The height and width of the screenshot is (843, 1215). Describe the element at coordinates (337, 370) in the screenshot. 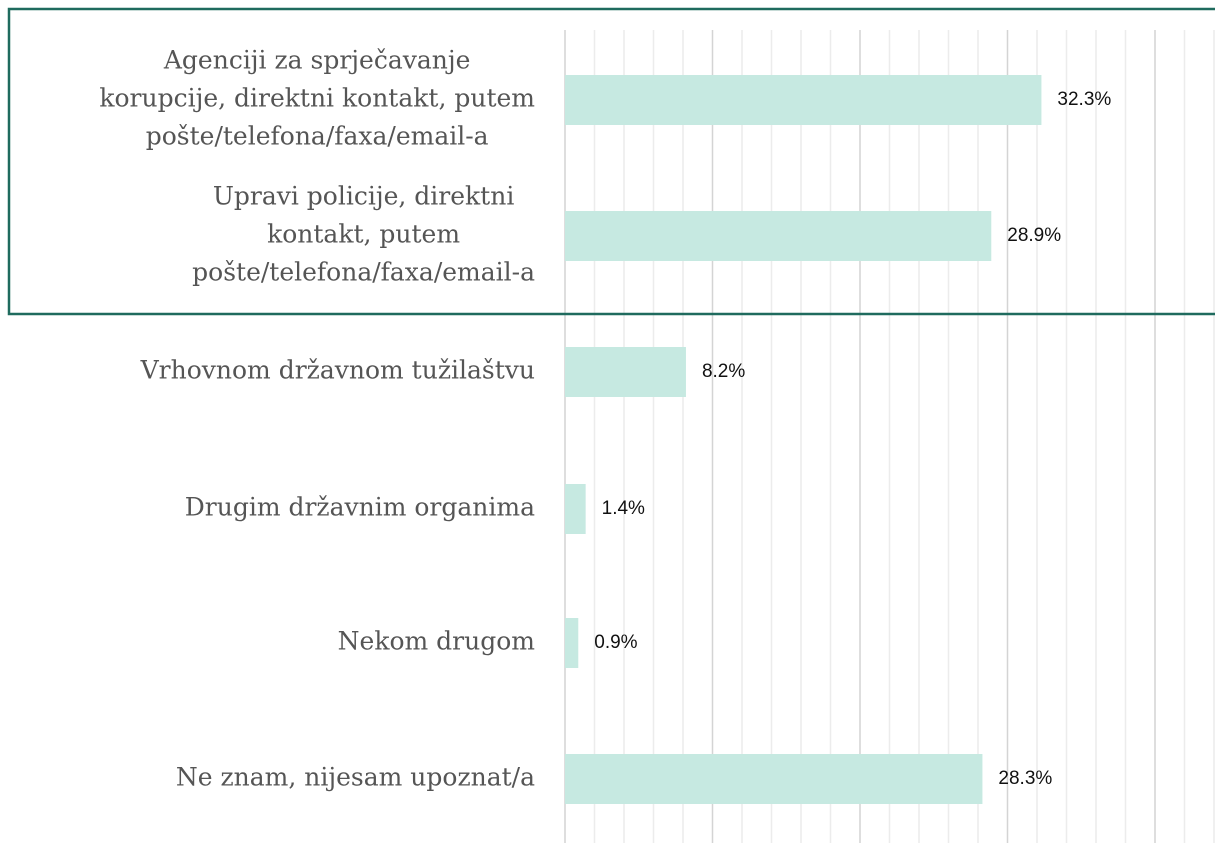

I see `category-label: Vrhovnom državnom tužilaštvu` at that location.